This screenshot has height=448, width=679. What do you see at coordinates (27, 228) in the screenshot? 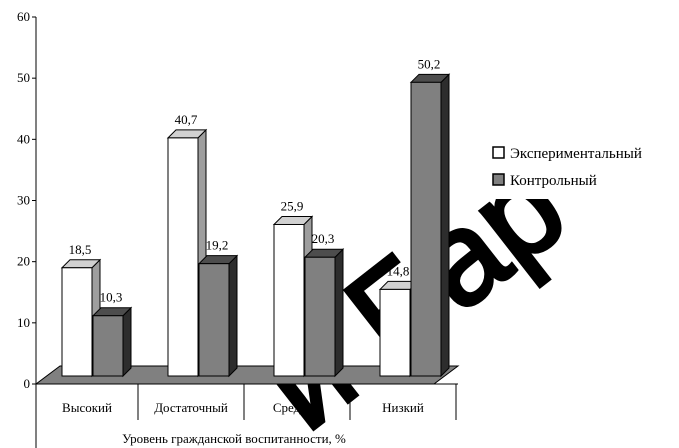
I see `y-axis: 0 10 20 30 40 50 60` at bounding box center [27, 228].